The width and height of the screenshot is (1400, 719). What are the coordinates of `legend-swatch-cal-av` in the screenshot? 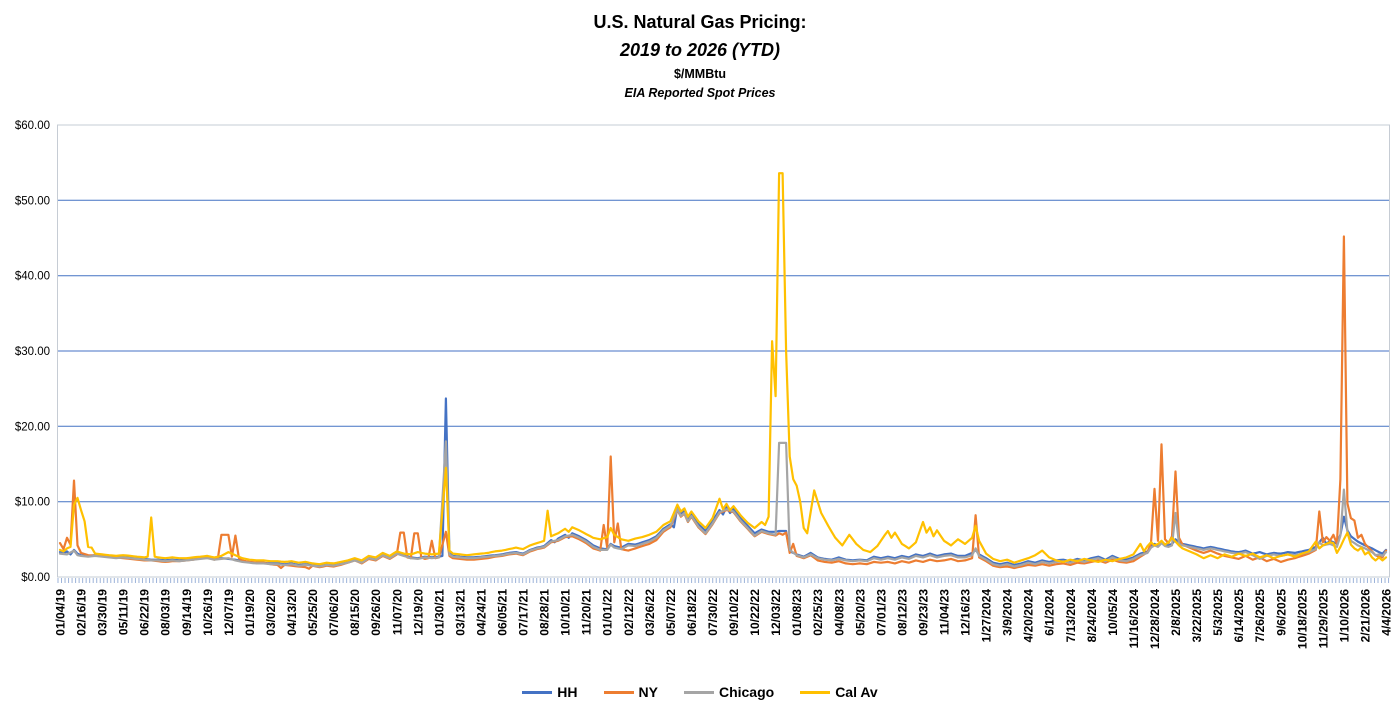 It's located at (815, 692).